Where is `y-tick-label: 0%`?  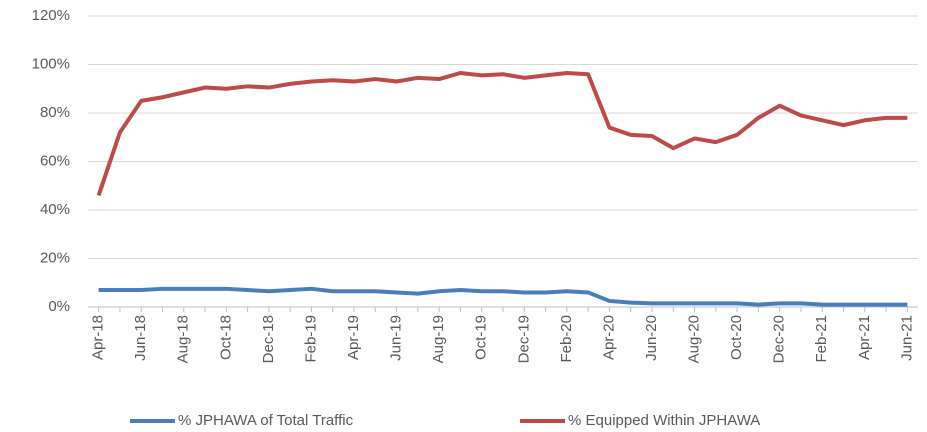 y-tick-label: 0% is located at coordinates (59, 306).